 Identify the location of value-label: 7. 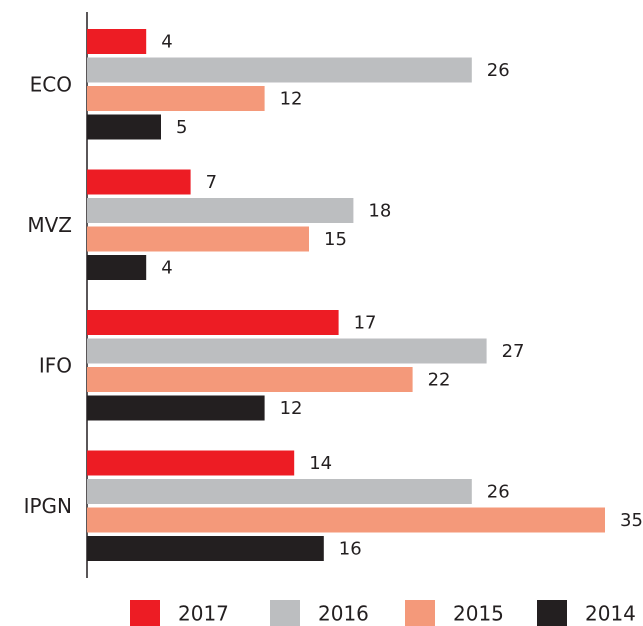
(211, 182).